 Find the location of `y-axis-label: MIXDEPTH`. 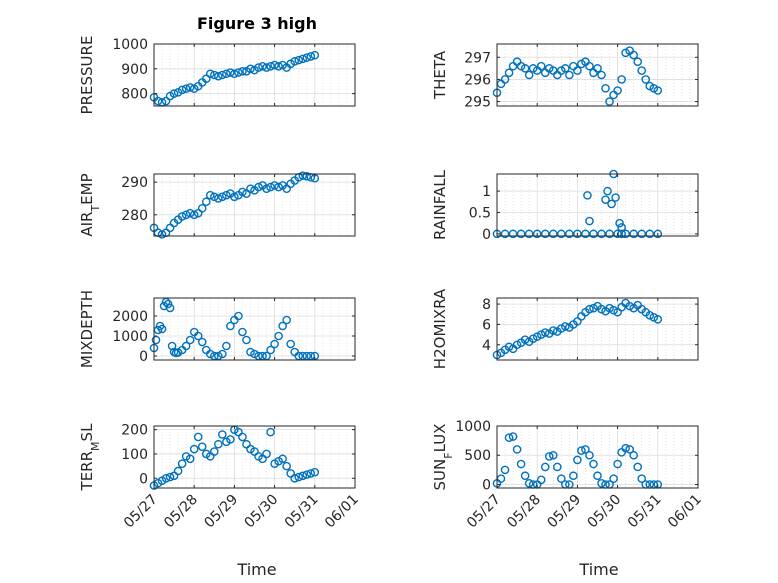

y-axis-label: MIXDEPTH is located at coordinates (87, 329).